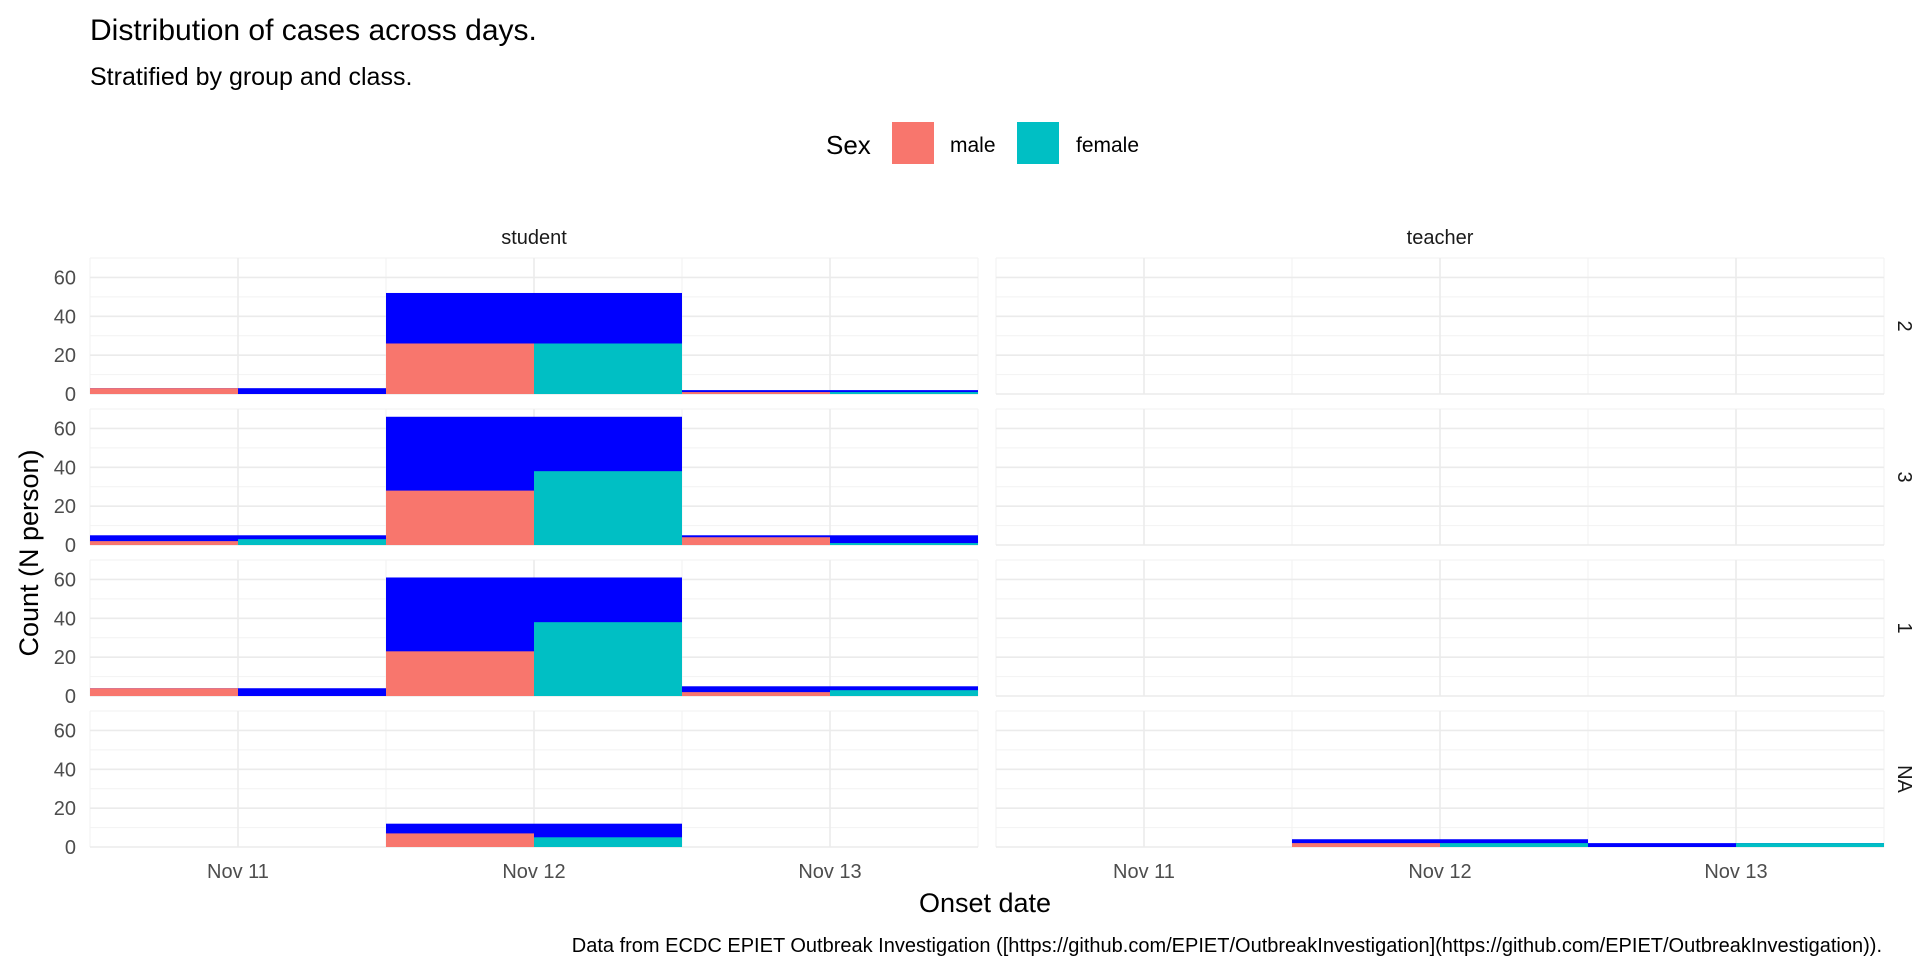 The height and width of the screenshot is (960, 1920). What do you see at coordinates (534, 238) in the screenshot?
I see `strip-label-student: student` at bounding box center [534, 238].